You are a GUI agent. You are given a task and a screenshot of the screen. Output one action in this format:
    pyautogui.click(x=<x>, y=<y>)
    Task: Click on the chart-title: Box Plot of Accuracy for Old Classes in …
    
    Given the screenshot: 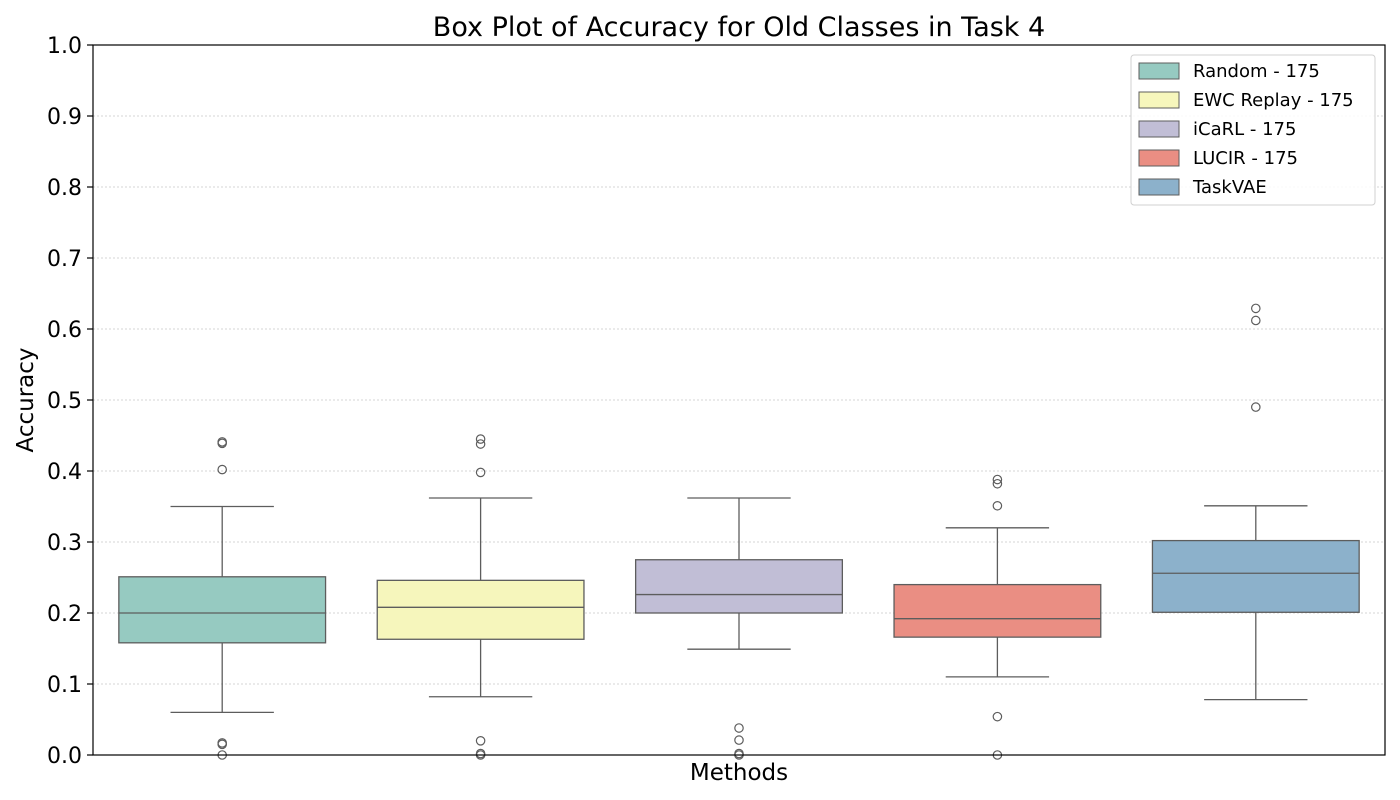 What is the action you would take?
    pyautogui.click(x=739, y=27)
    